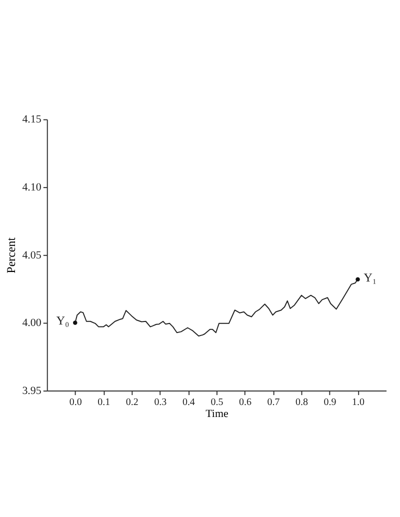 The image size is (400, 517). What do you see at coordinates (160, 402) in the screenshot?
I see `x-tick-label: 0.3` at bounding box center [160, 402].